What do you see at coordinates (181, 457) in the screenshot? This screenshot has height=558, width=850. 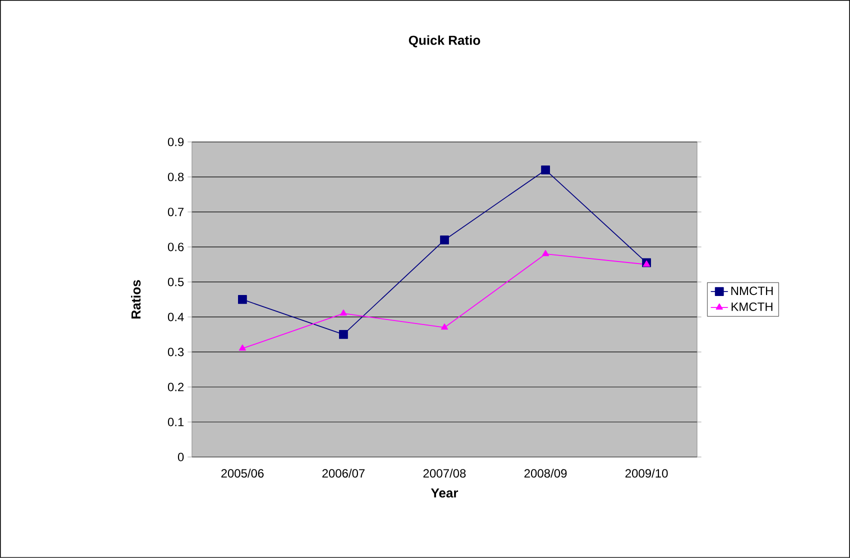 I see `y-tick-label: 0` at bounding box center [181, 457].